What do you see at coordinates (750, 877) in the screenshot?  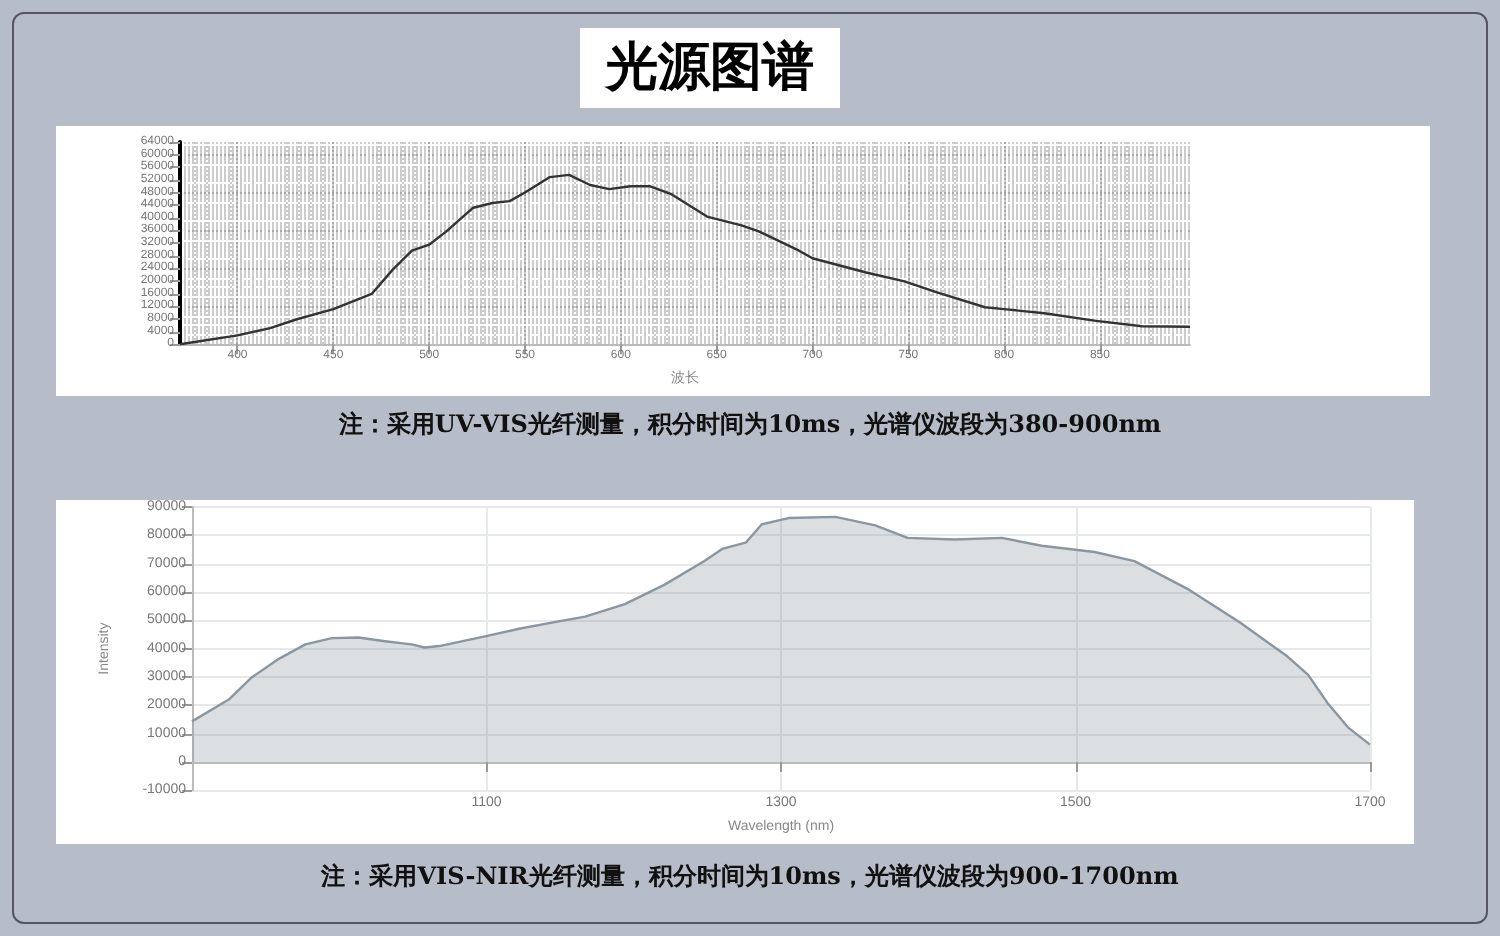 I see `text: 注：采用VIS-NIR光纤测量，积分时间为10ms，光谱仪波段为900-1700nm` at bounding box center [750, 877].